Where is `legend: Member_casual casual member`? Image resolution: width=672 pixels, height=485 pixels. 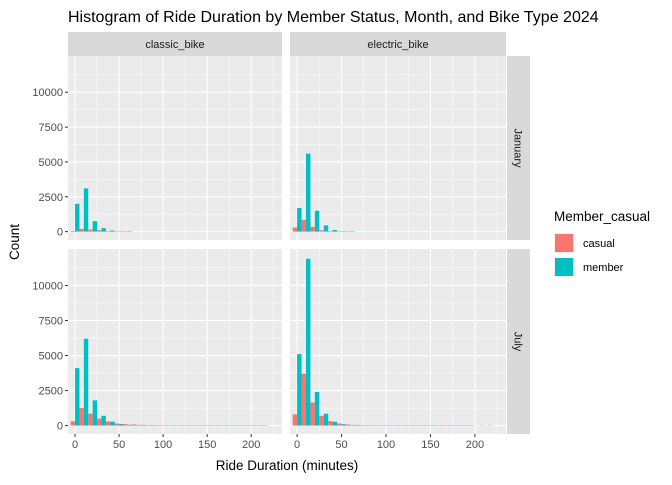 legend: Member_casual casual member is located at coordinates (602, 243).